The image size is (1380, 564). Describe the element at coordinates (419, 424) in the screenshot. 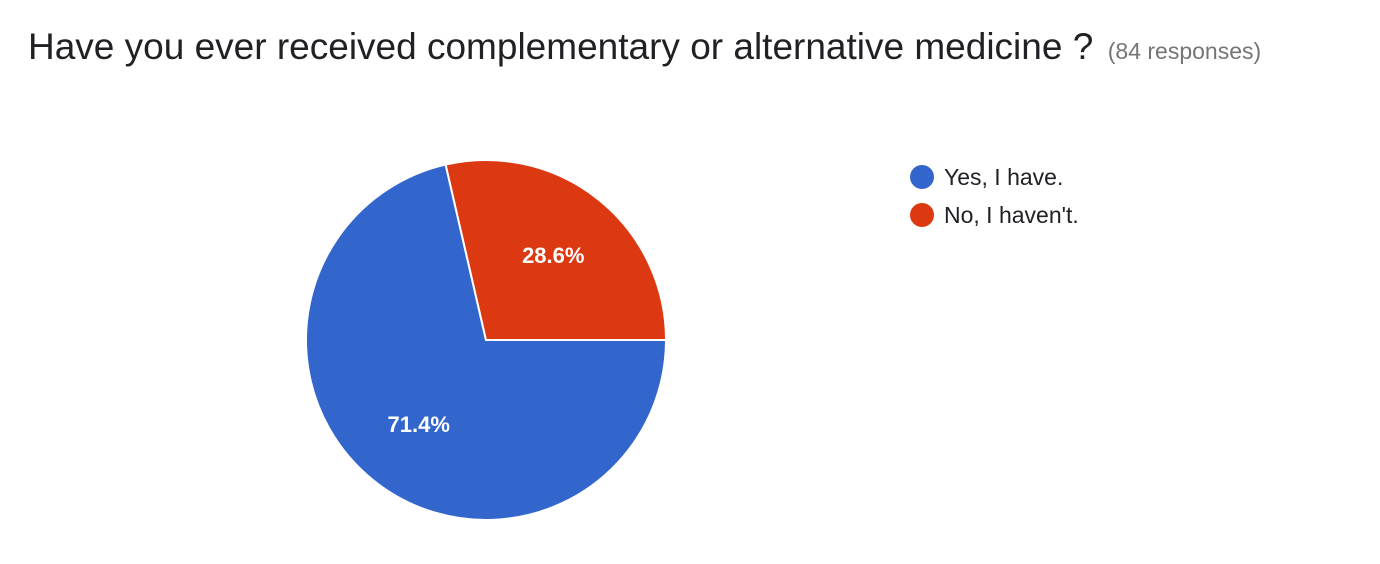

I see `pie-label-yes: 71.4%` at that location.